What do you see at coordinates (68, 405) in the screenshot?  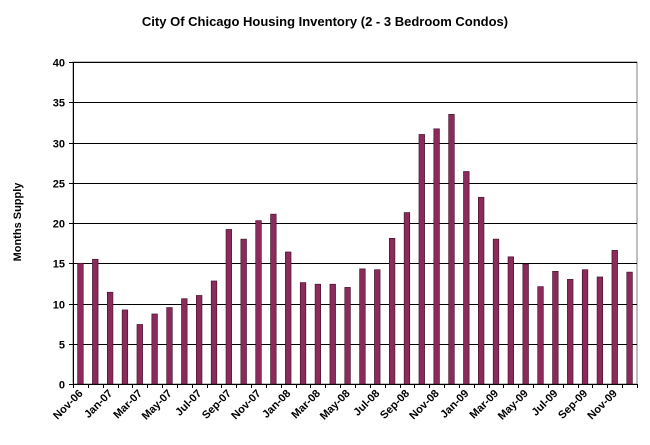 I see `x-tick-label: Nov-06` at bounding box center [68, 405].